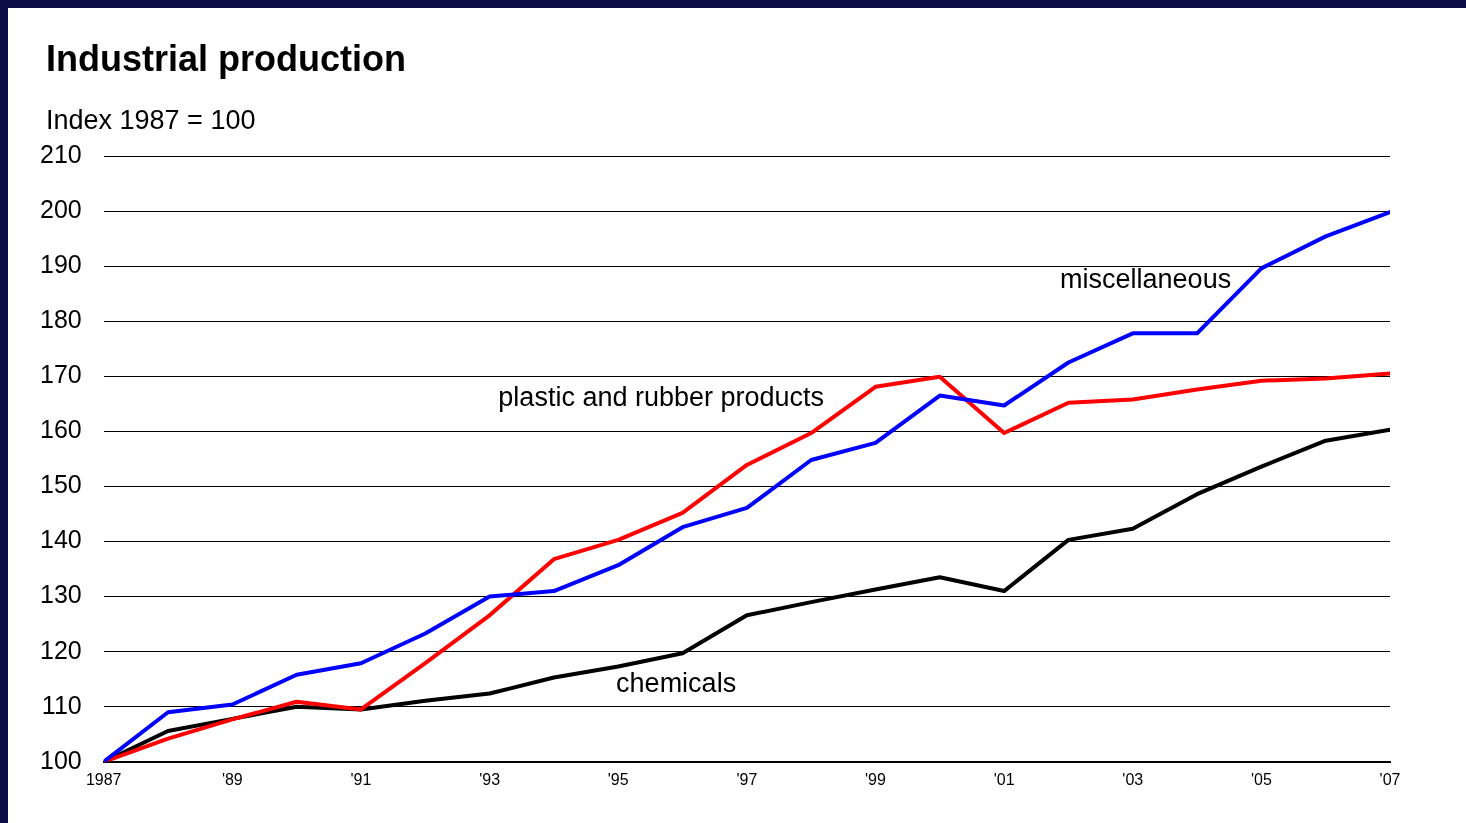 Image resolution: width=1466 pixels, height=823 pixels. What do you see at coordinates (676, 683) in the screenshot?
I see `series-label: chemicals` at bounding box center [676, 683].